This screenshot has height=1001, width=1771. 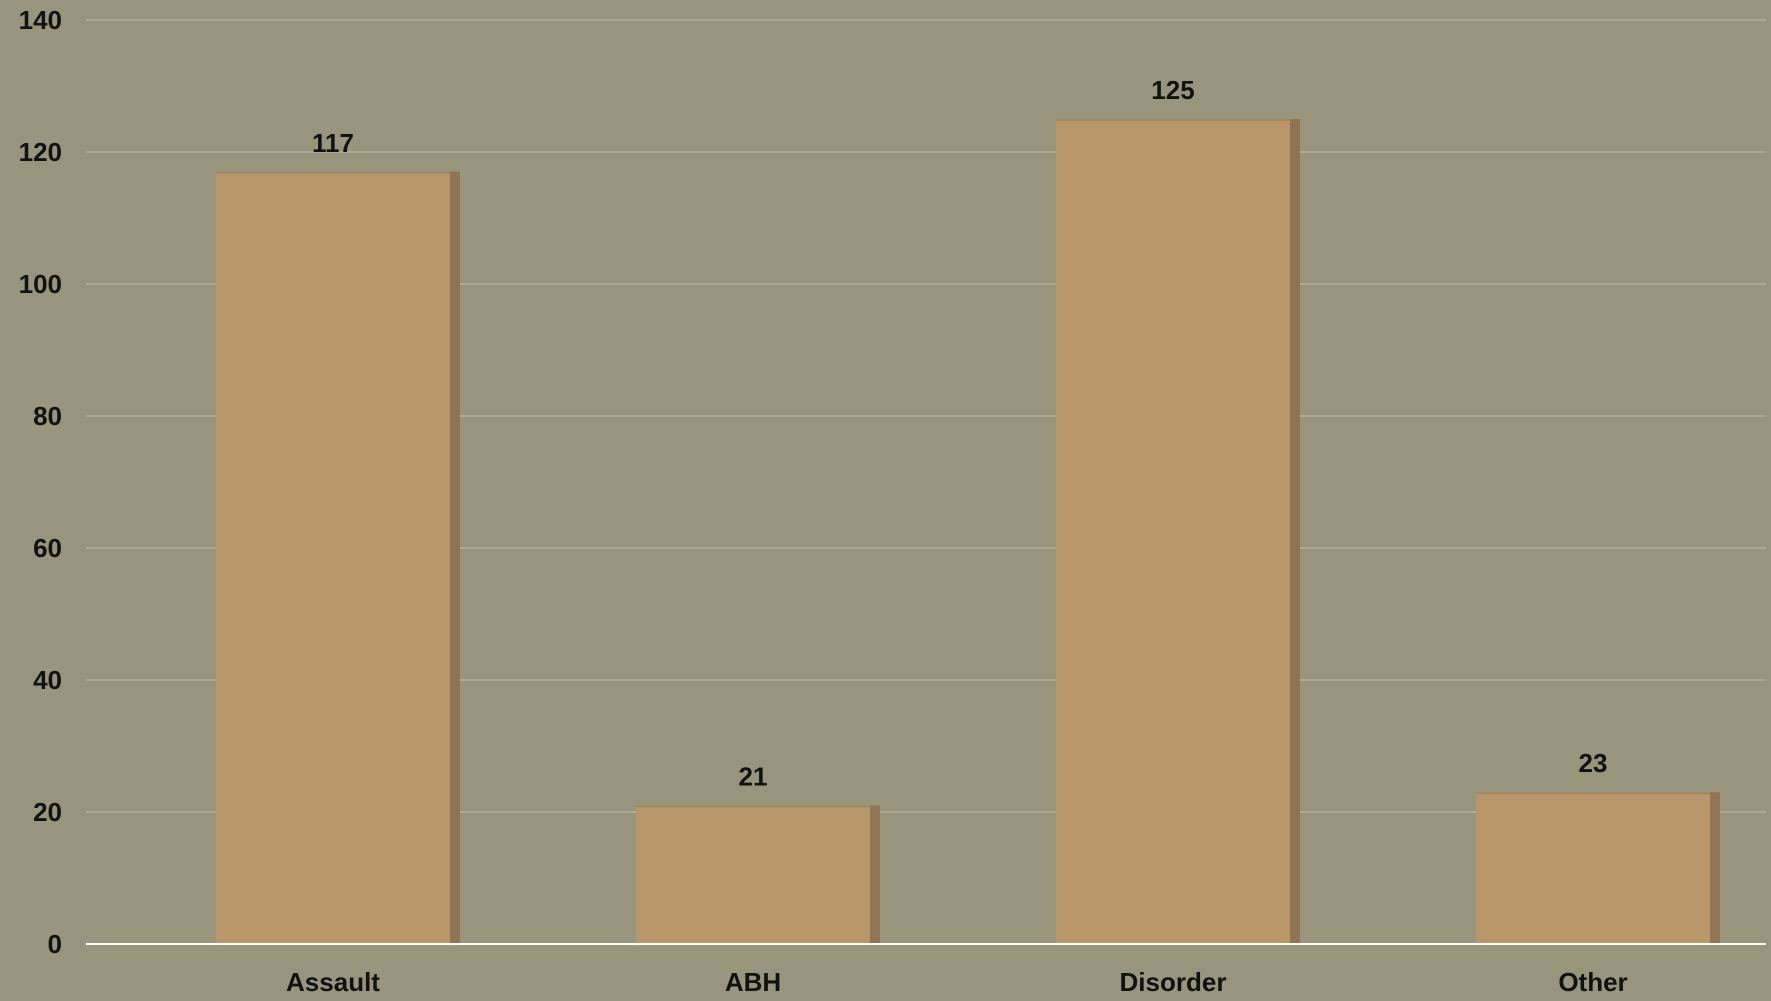 I want to click on y-tick-label: 20, so click(x=47, y=812).